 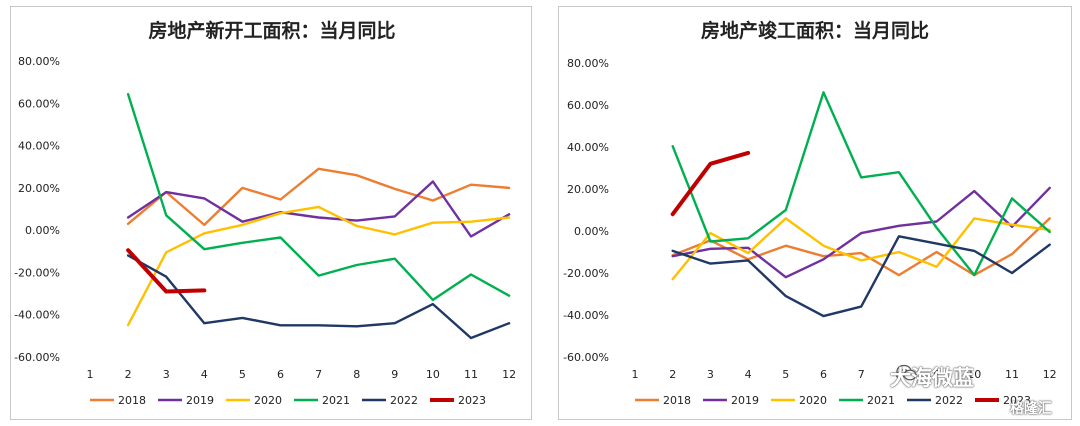 I want to click on watermark-sub-text: 格隆汇, so click(x=1031, y=409).